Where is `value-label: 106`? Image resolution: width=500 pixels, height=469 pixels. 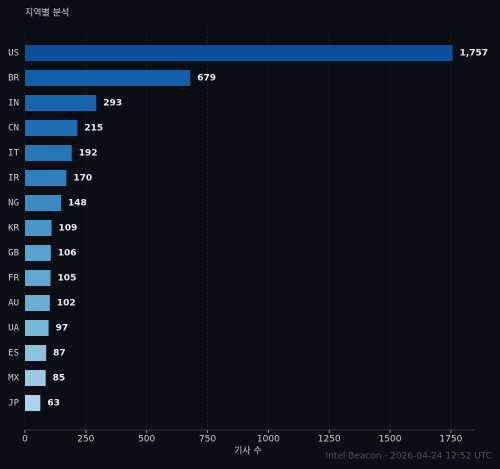 value-label: 106 is located at coordinates (67, 254).